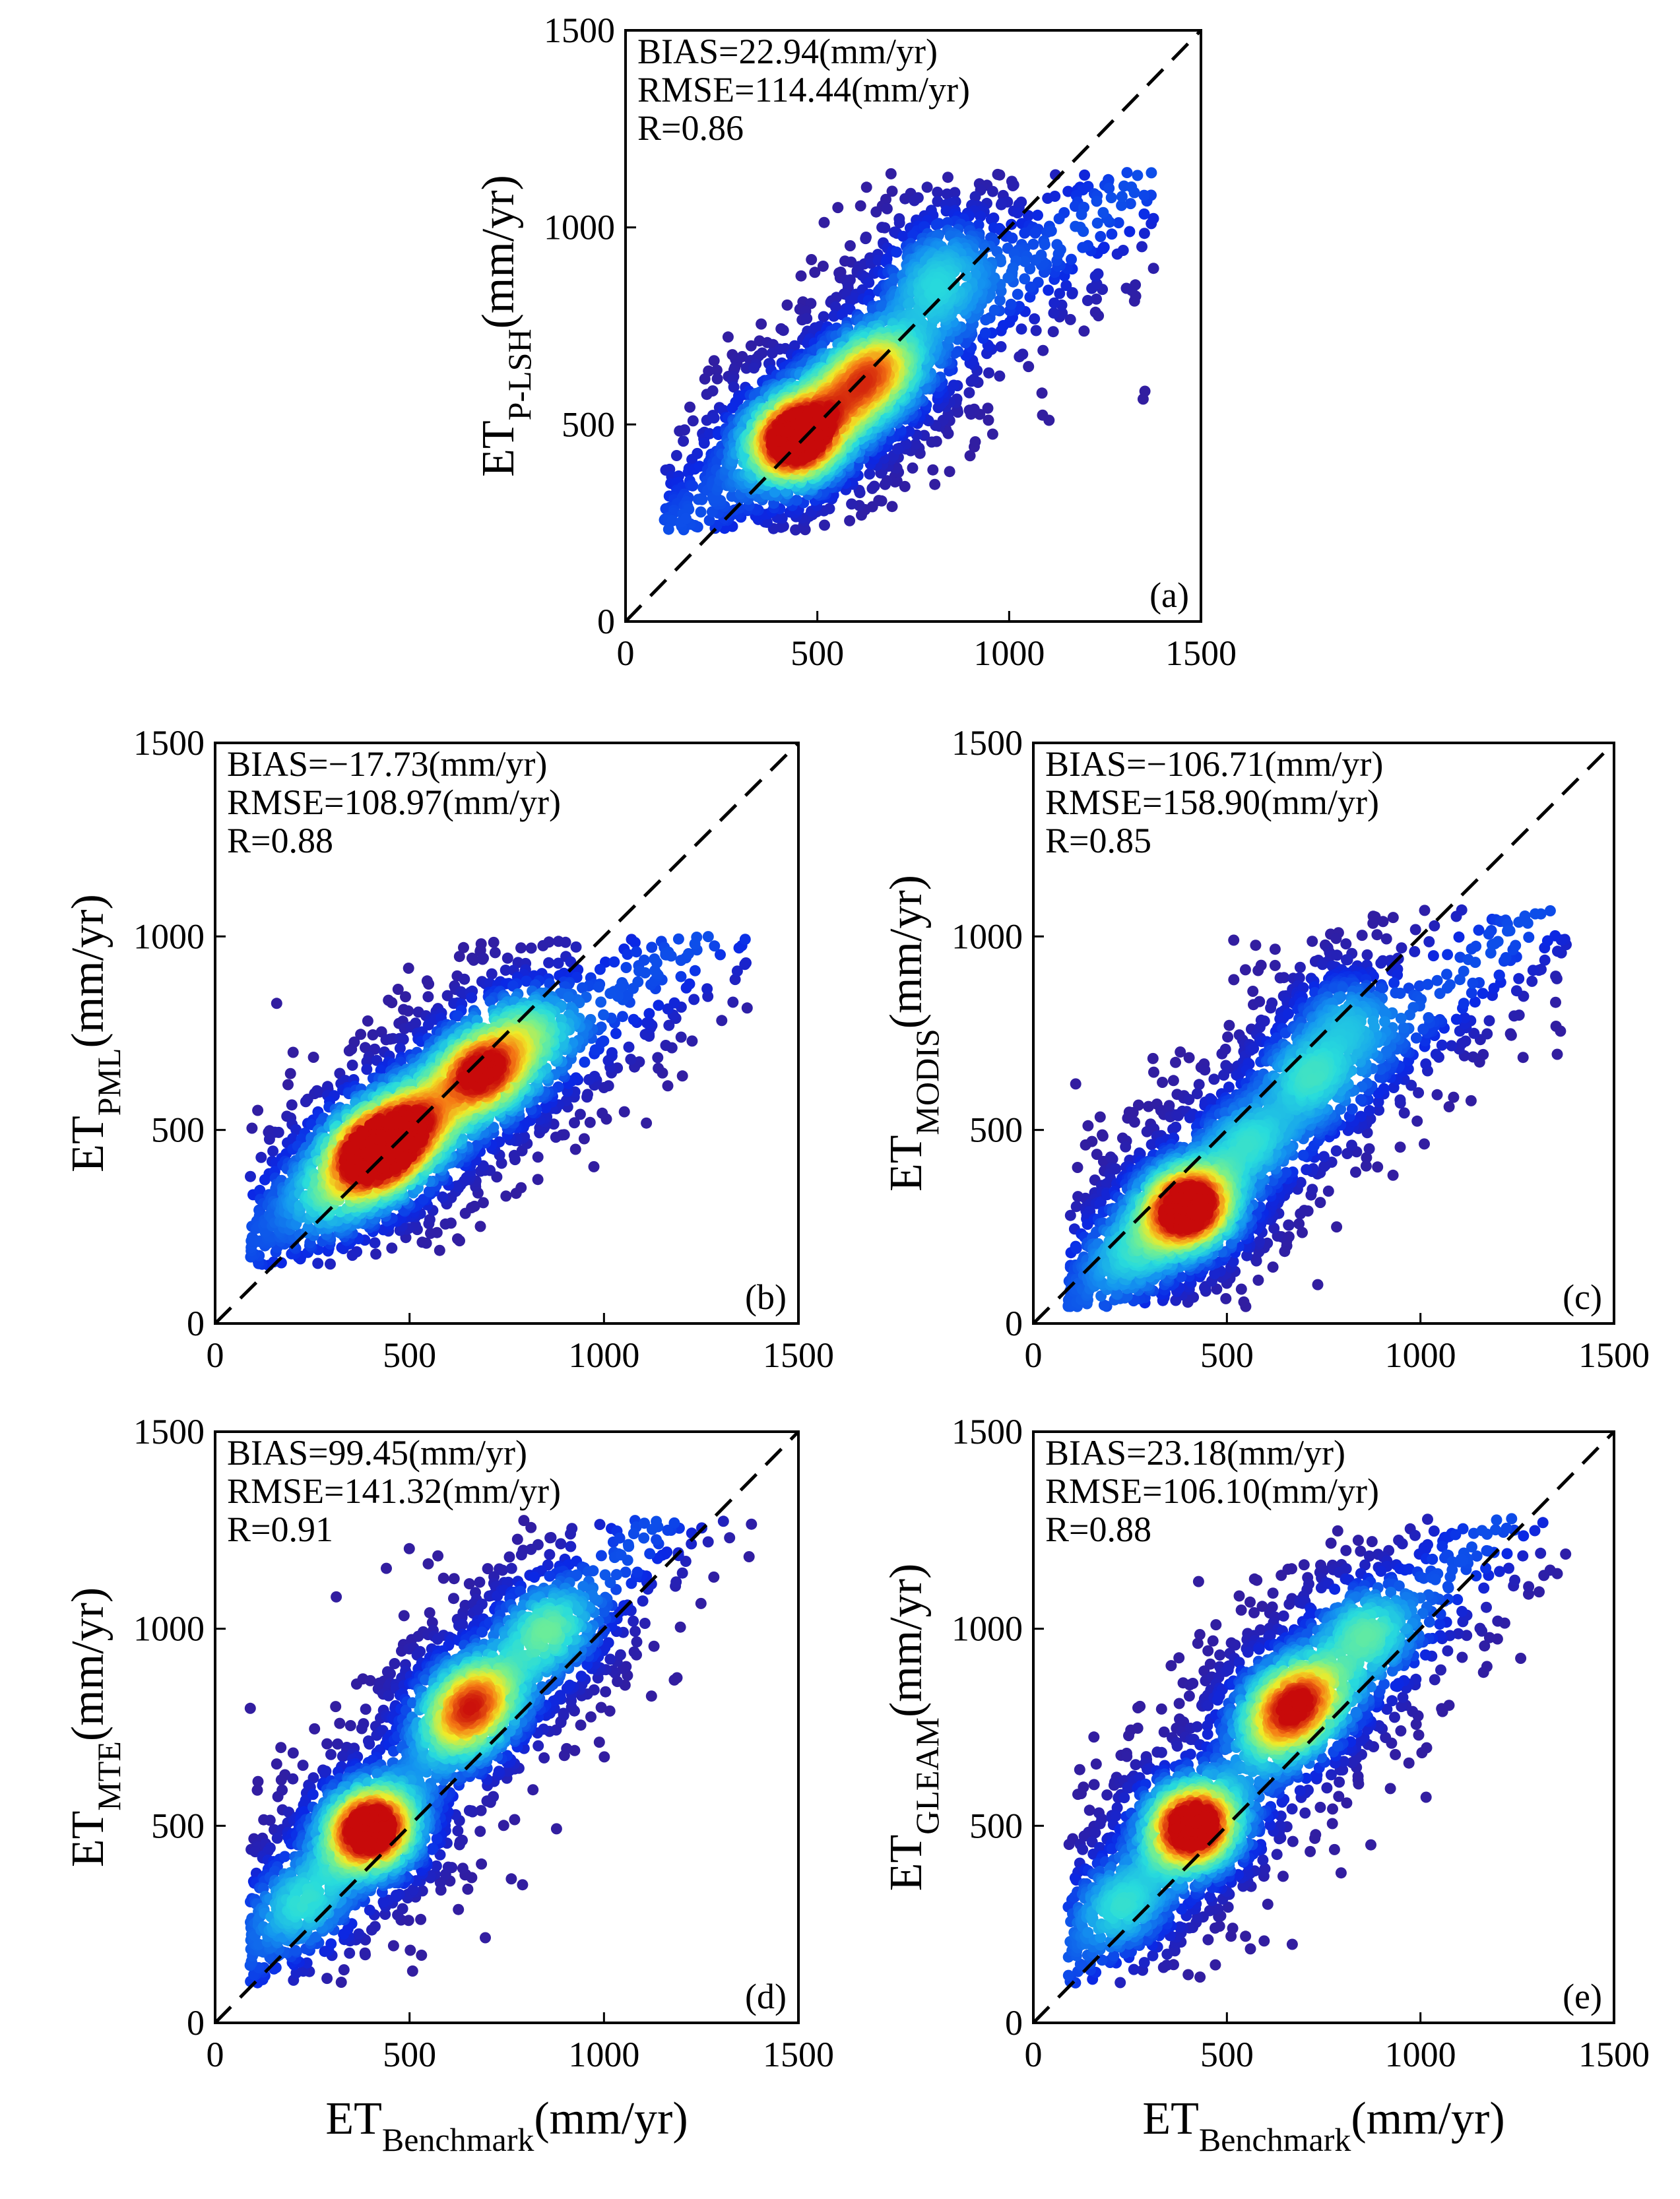 This screenshot has height=2199, width=1680. I want to click on panel-a-frame, so click(913, 326).